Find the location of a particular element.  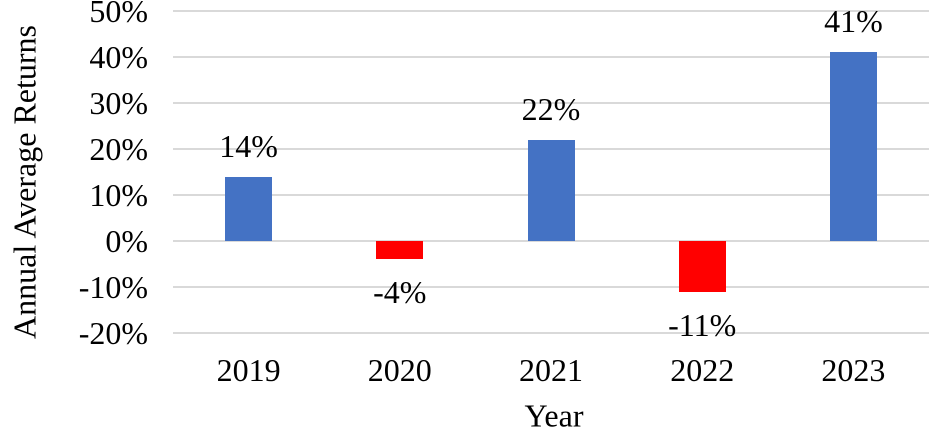

data-label-2019: 14% is located at coordinates (248, 145).